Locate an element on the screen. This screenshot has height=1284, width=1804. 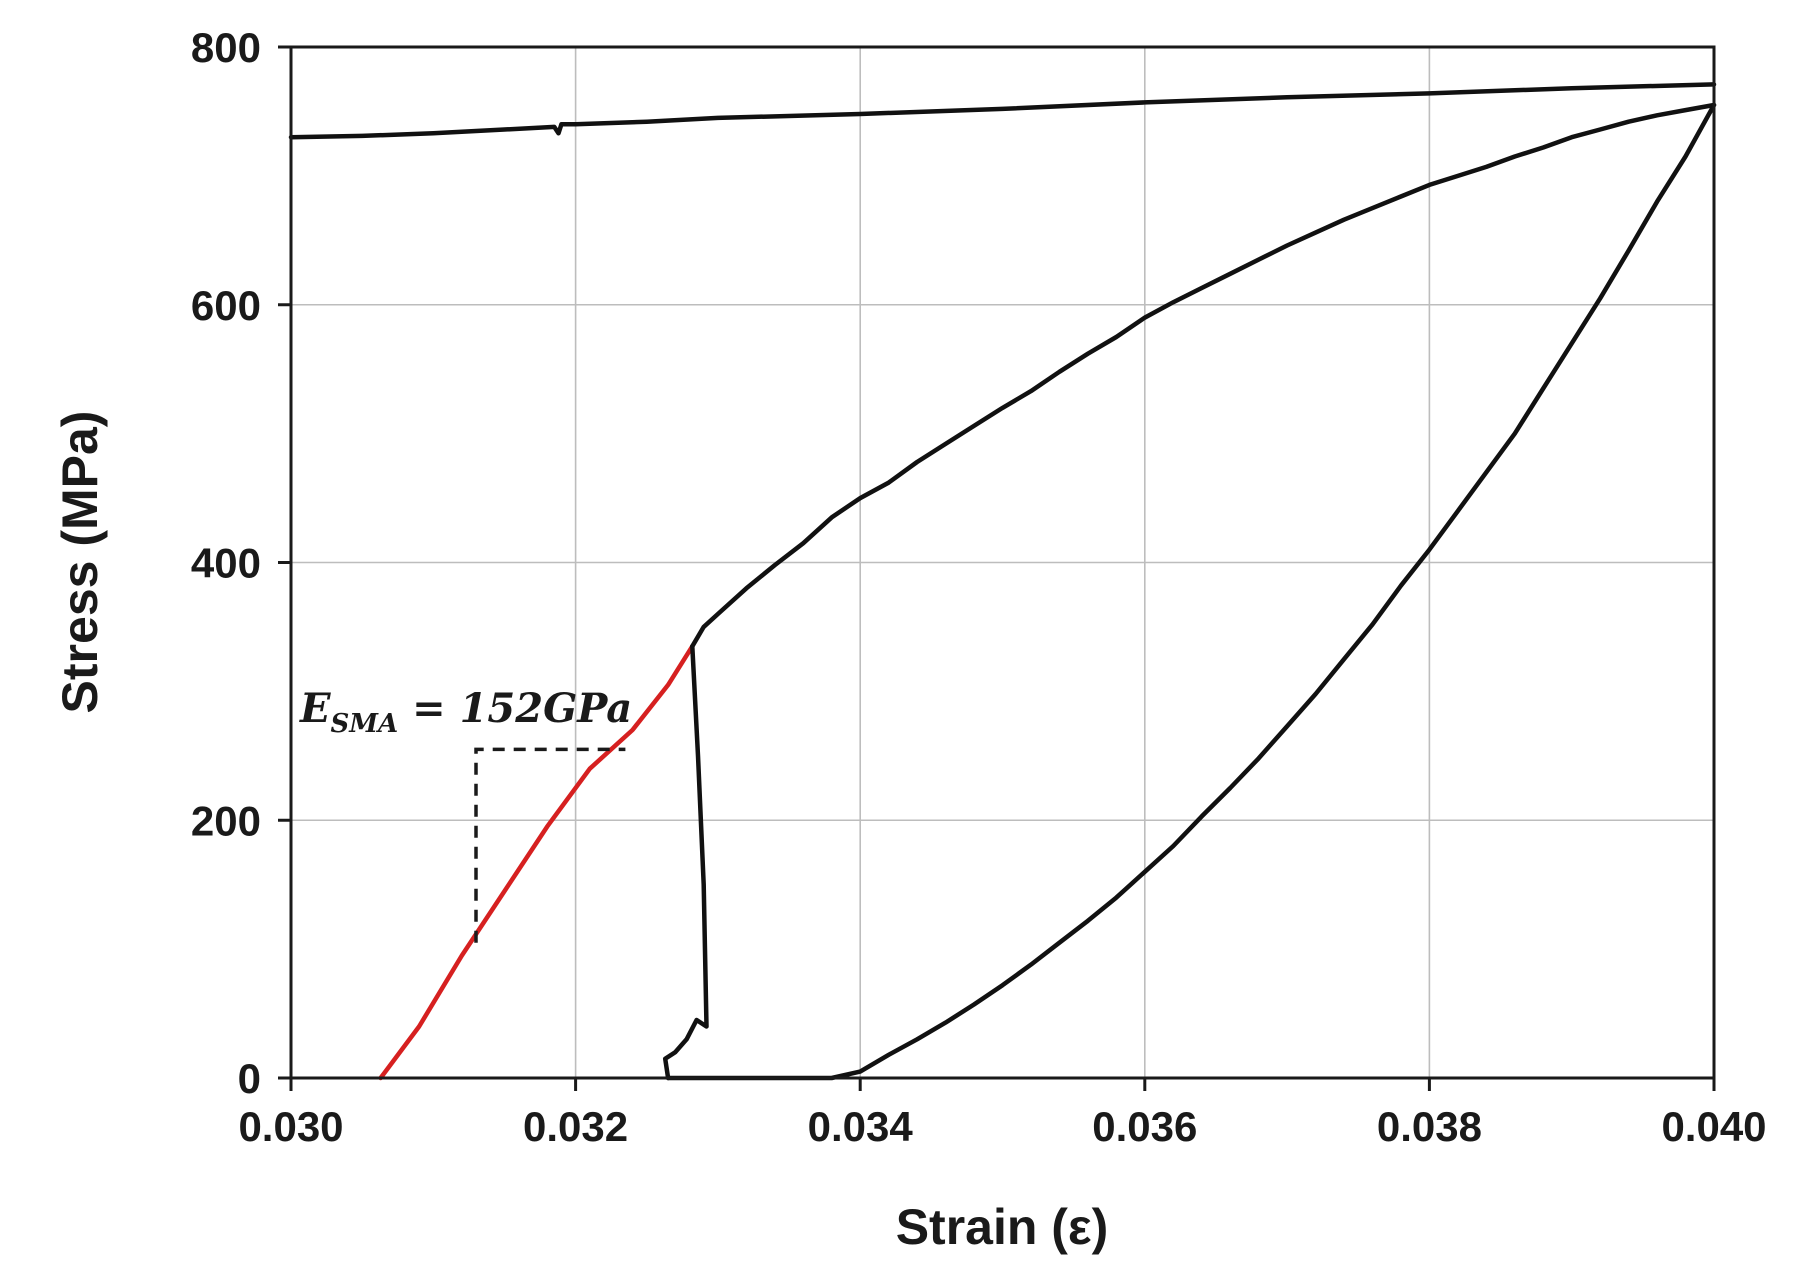
x-tick-label: 0.032 is located at coordinates (575, 1126).